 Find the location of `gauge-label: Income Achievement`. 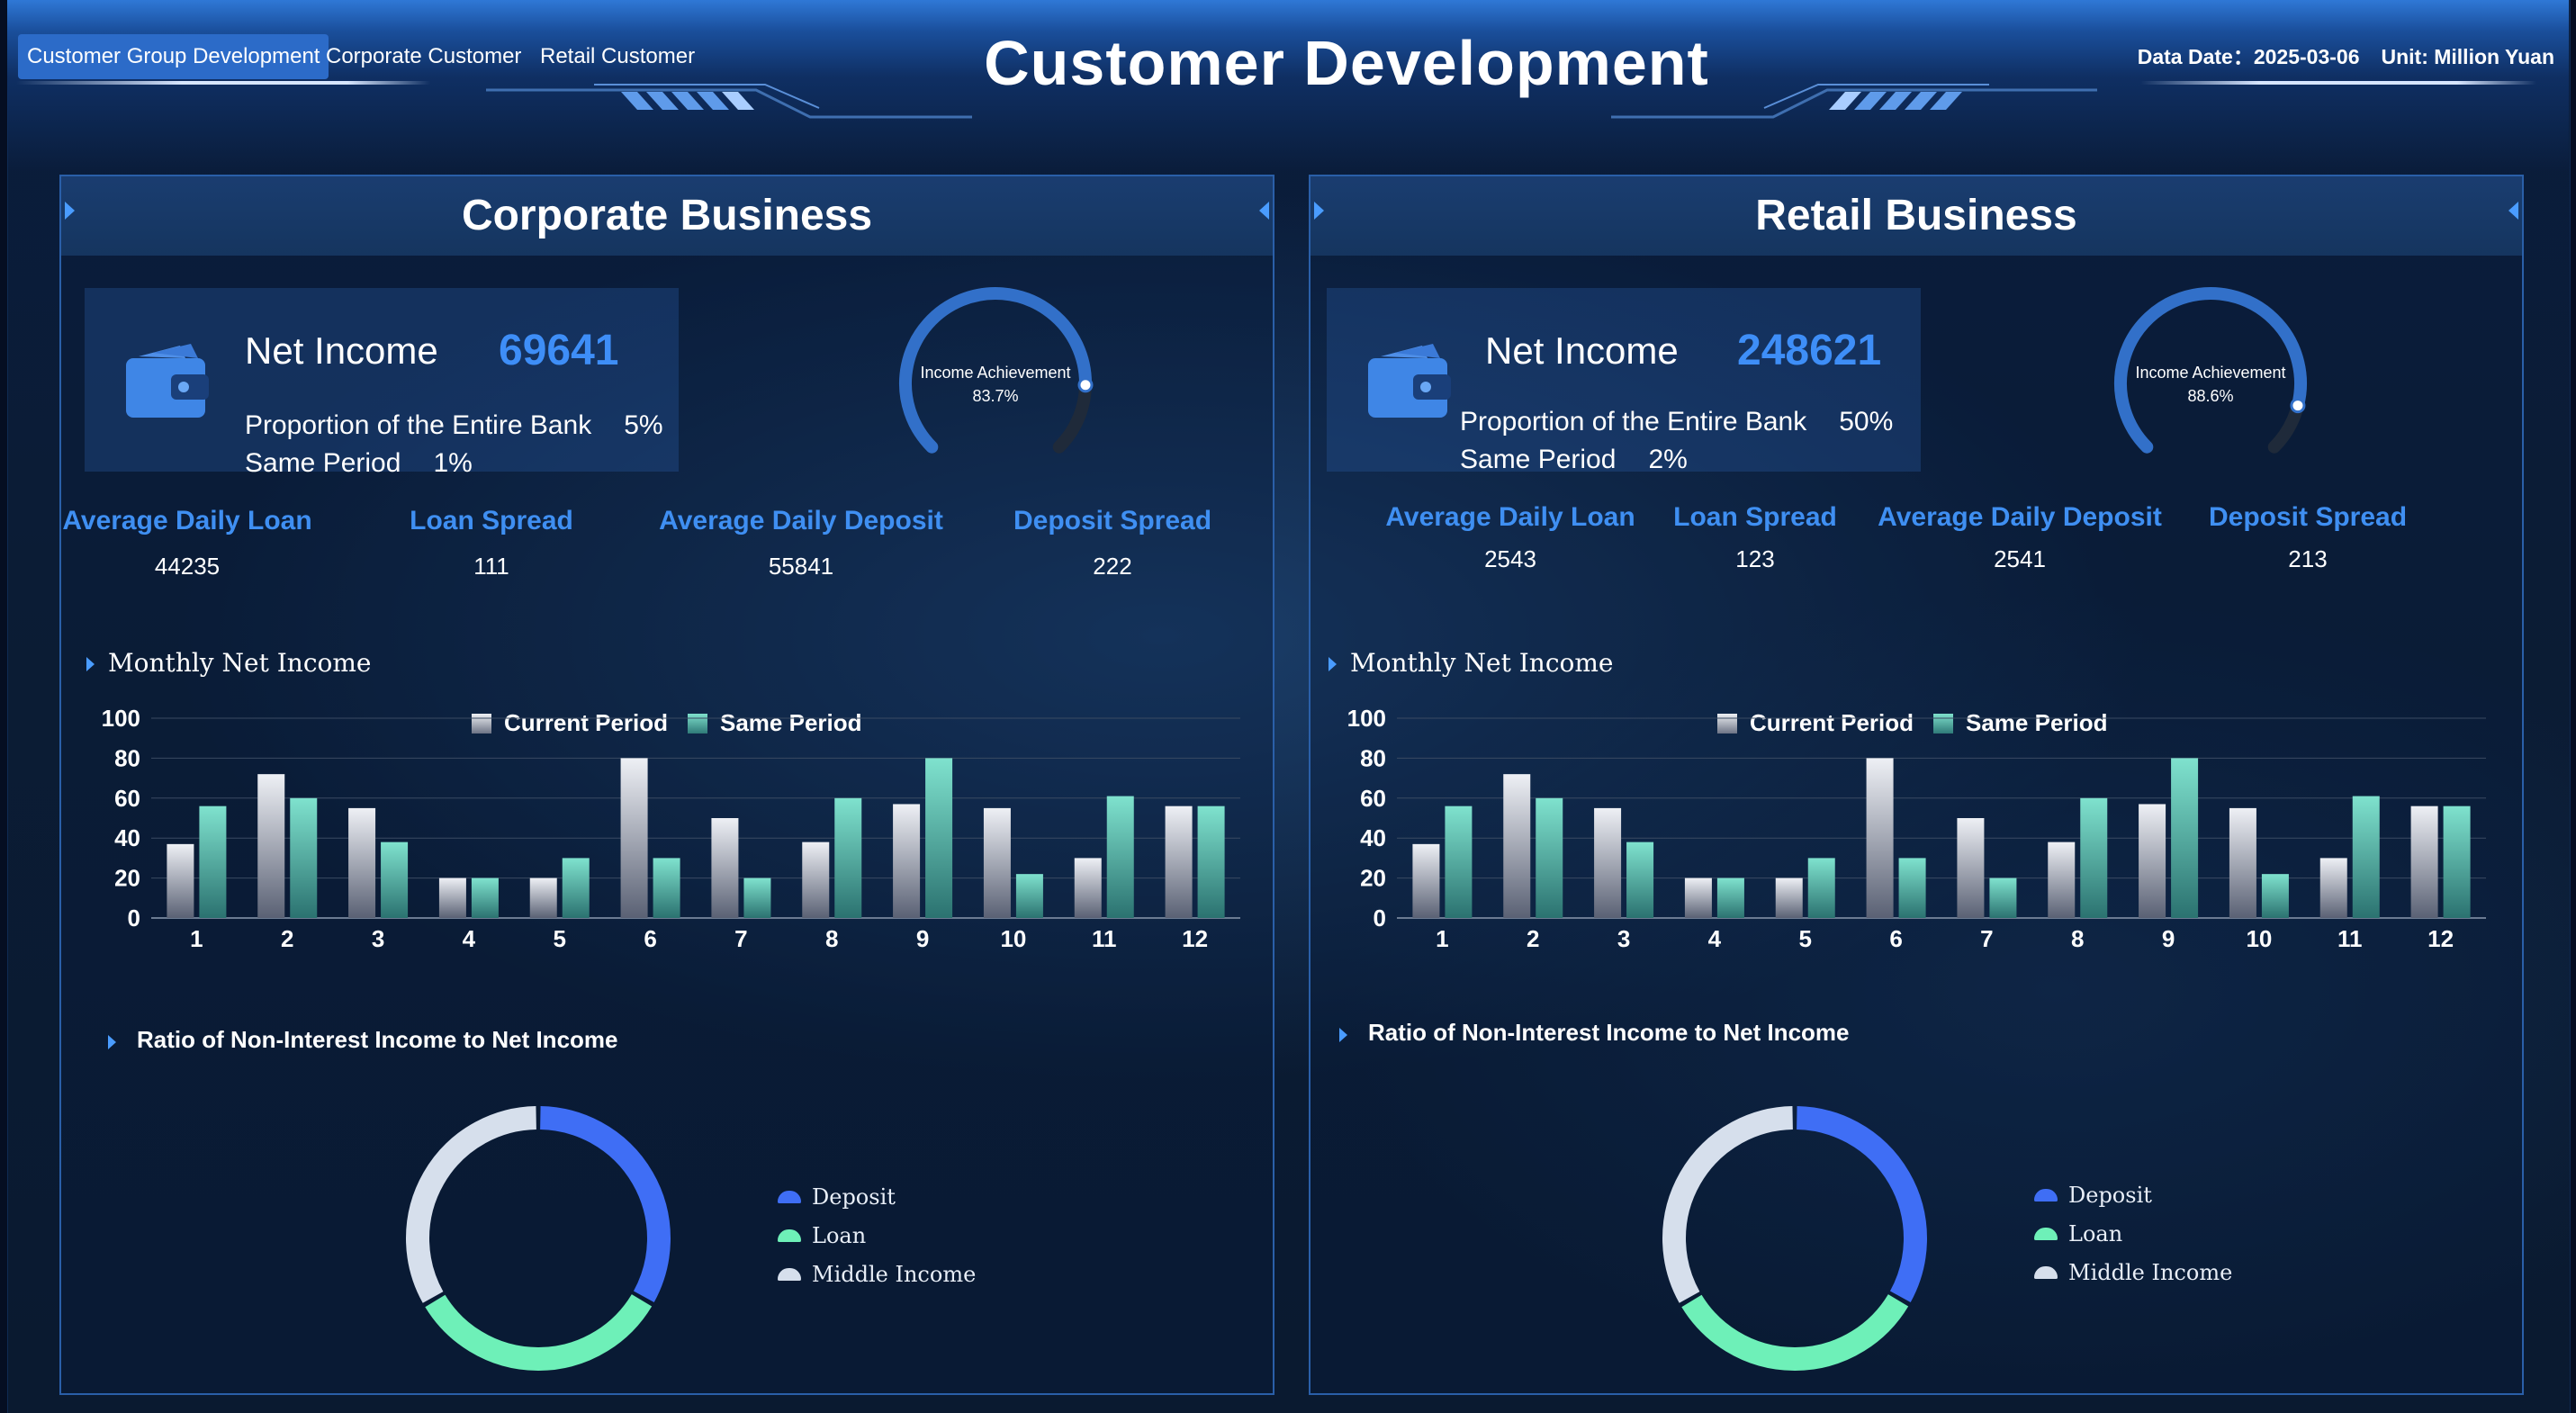

gauge-label: Income Achievement is located at coordinates (995, 373).